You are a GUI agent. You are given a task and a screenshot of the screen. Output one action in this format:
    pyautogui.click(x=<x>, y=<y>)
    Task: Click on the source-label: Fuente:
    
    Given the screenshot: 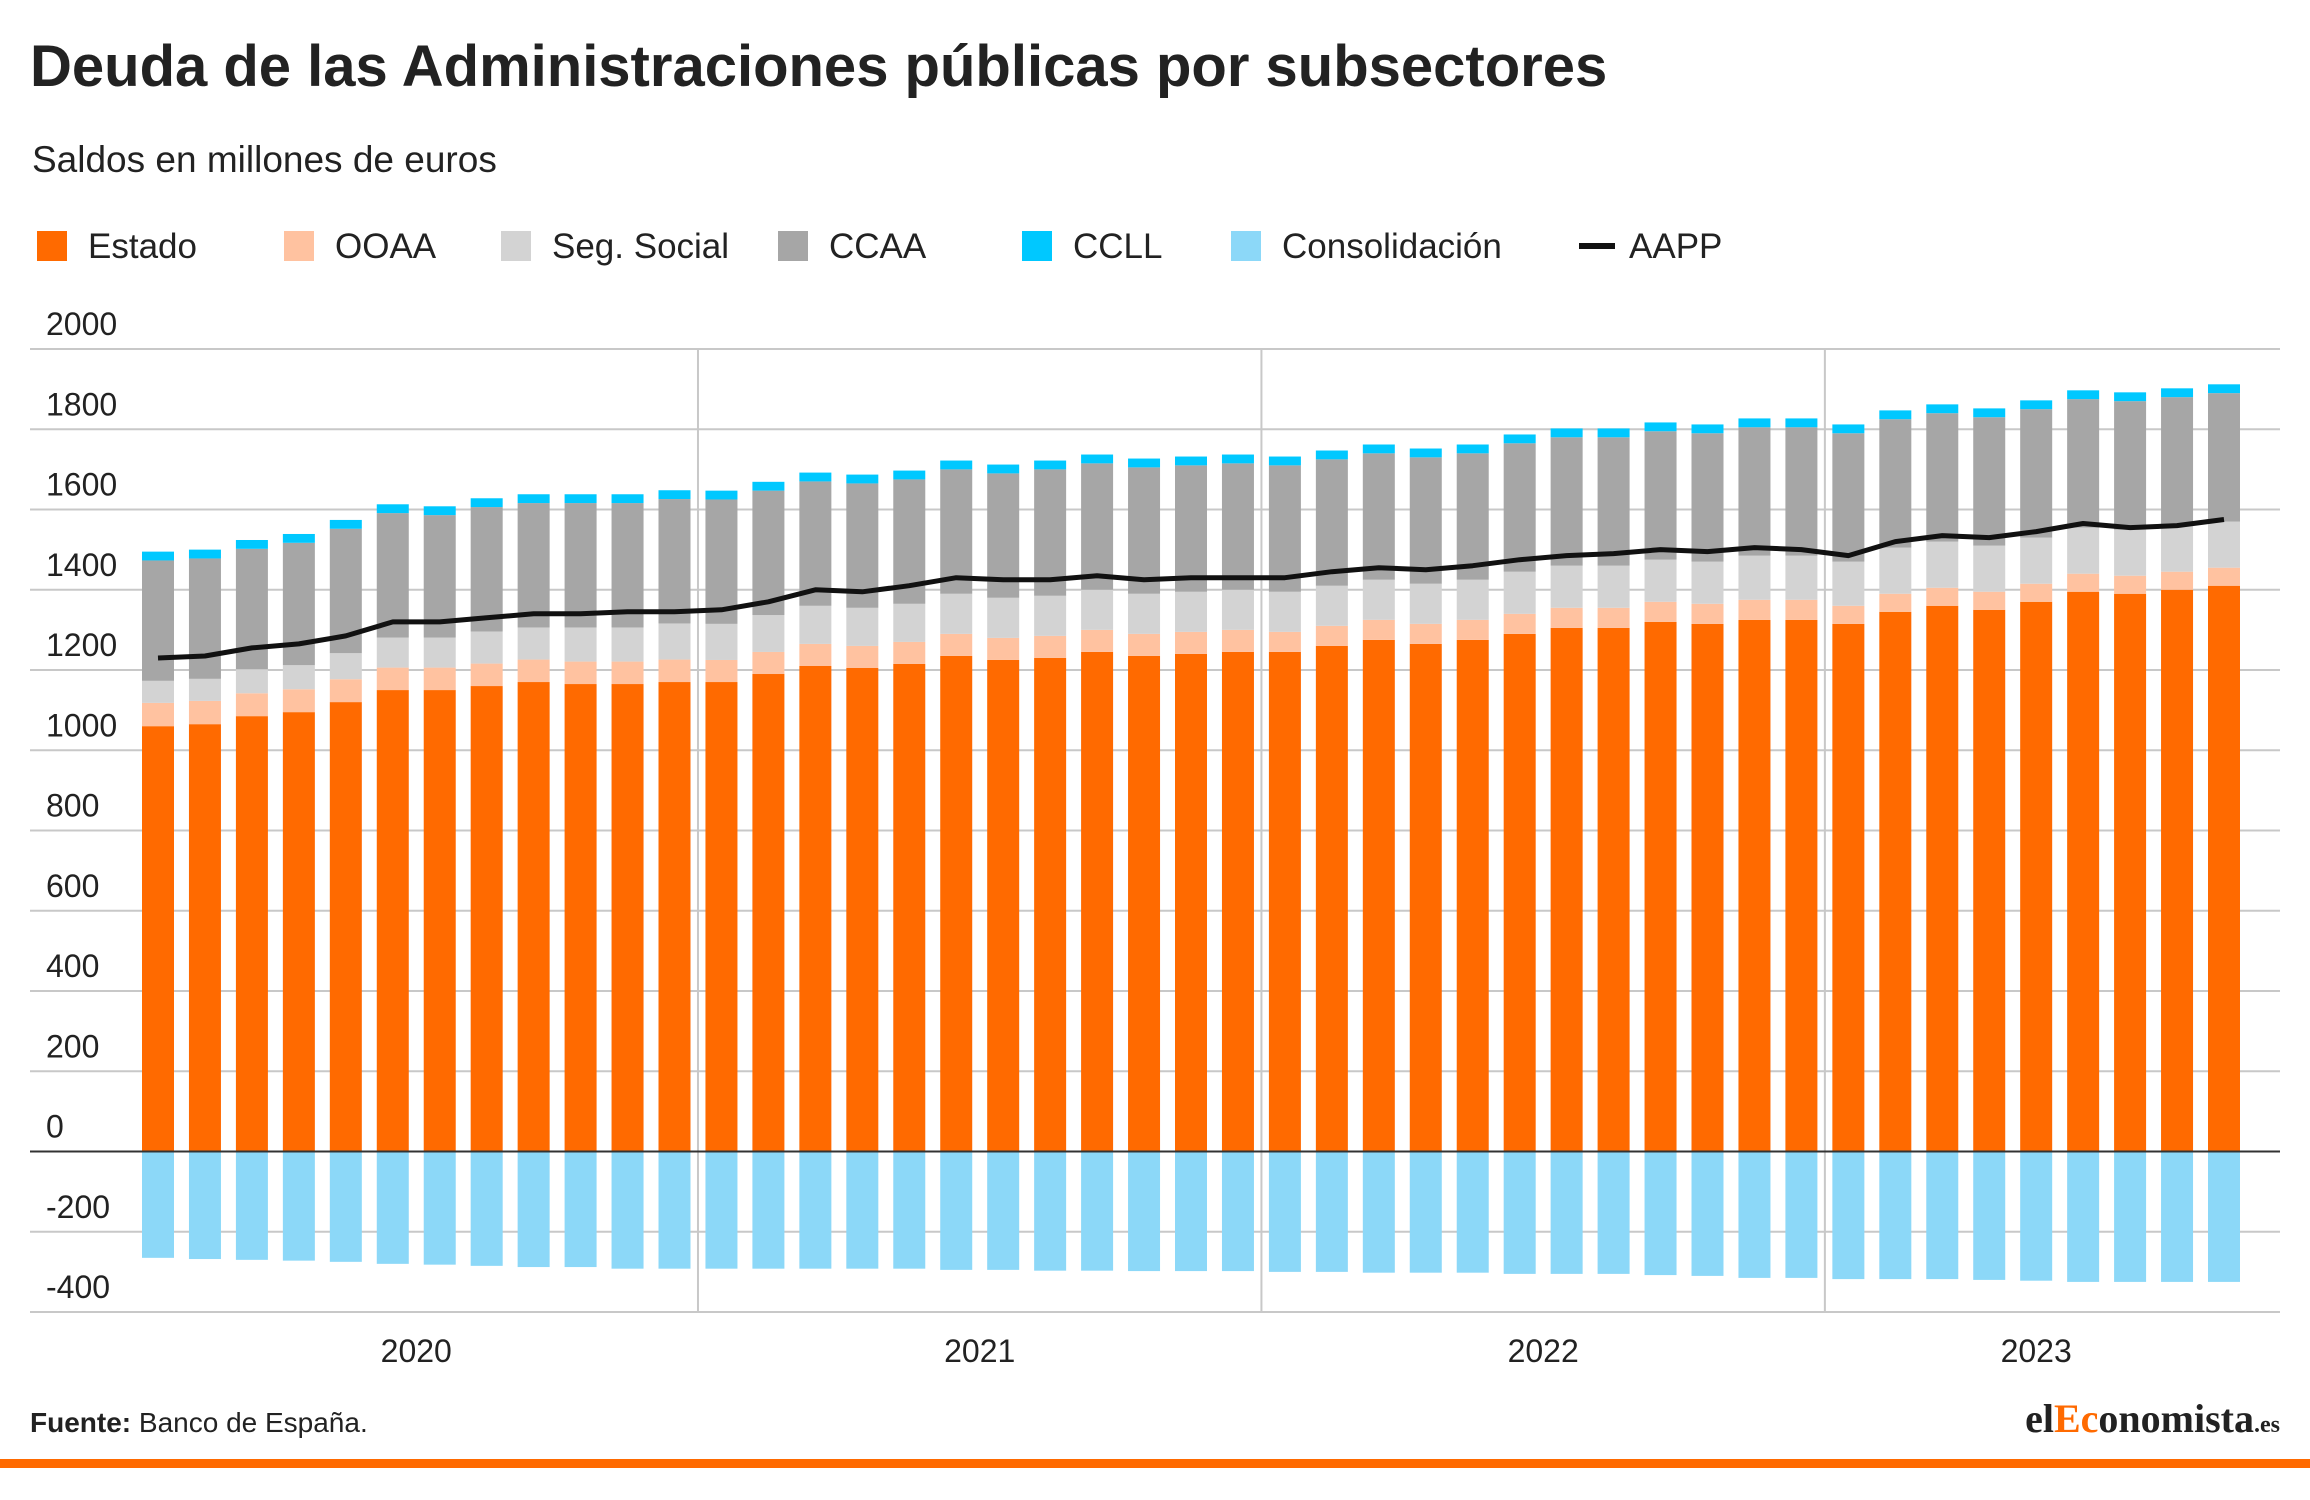 What is the action you would take?
    pyautogui.click(x=80, y=1422)
    